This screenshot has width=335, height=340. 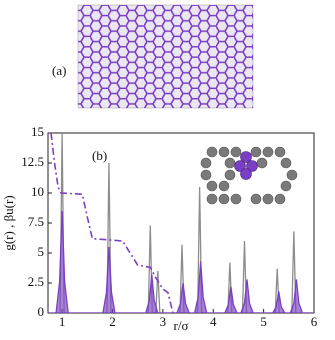 I want to click on y-tick-label: 0, so click(x=41, y=311).